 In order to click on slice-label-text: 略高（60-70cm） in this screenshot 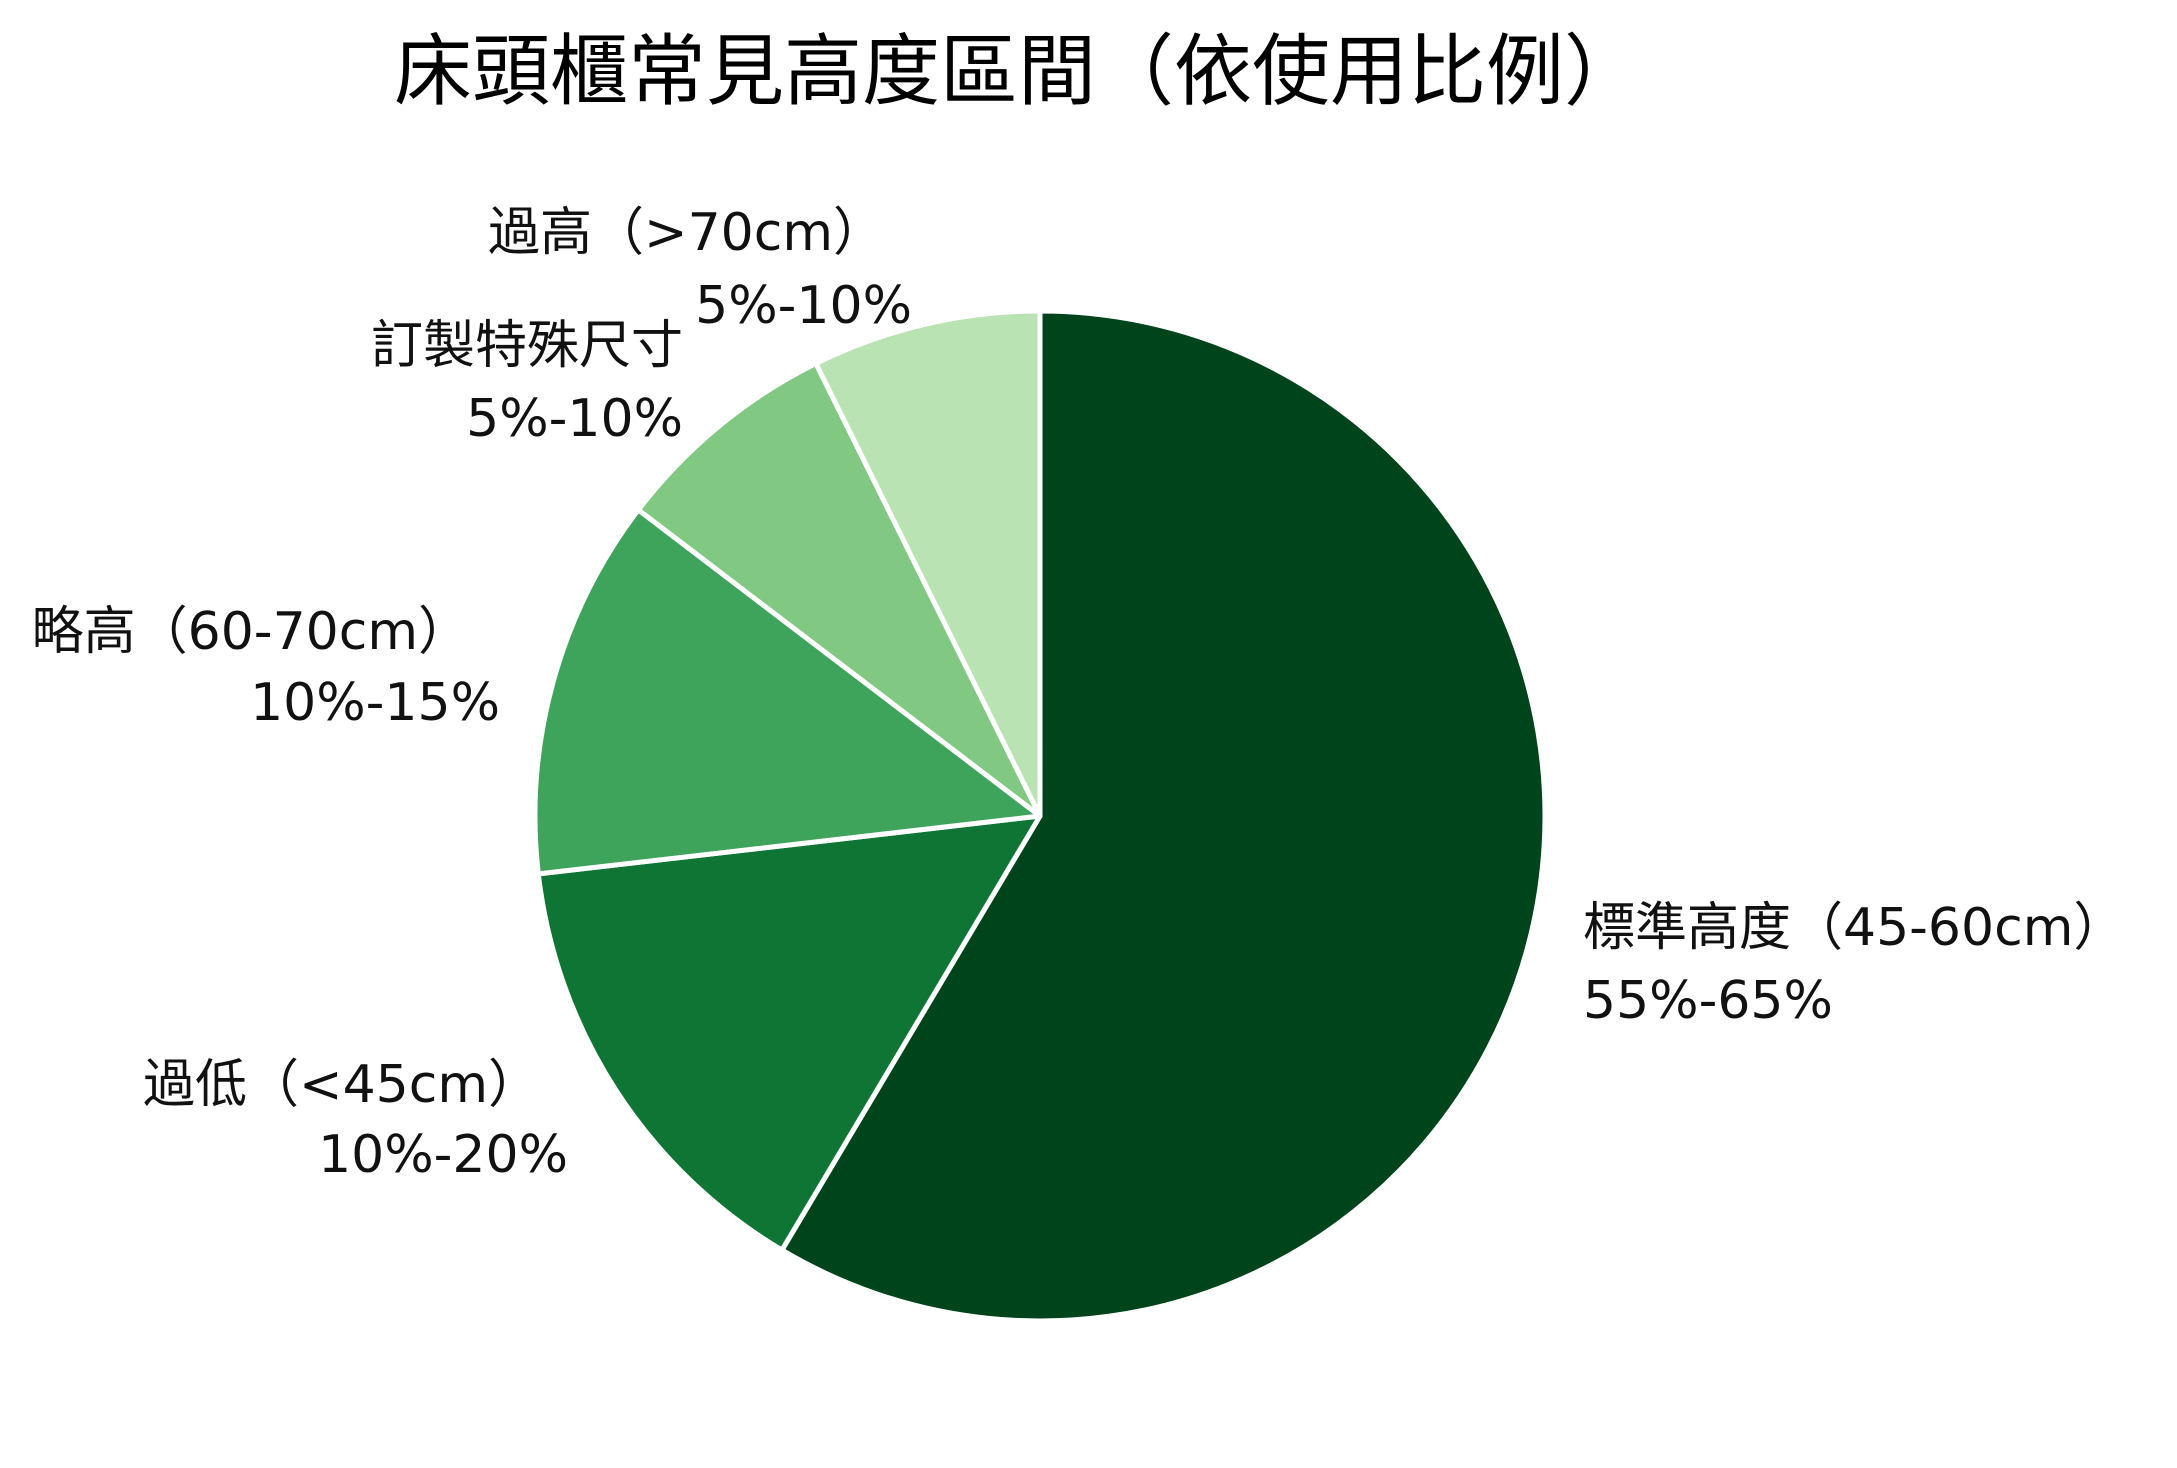, I will do `click(251, 632)`.